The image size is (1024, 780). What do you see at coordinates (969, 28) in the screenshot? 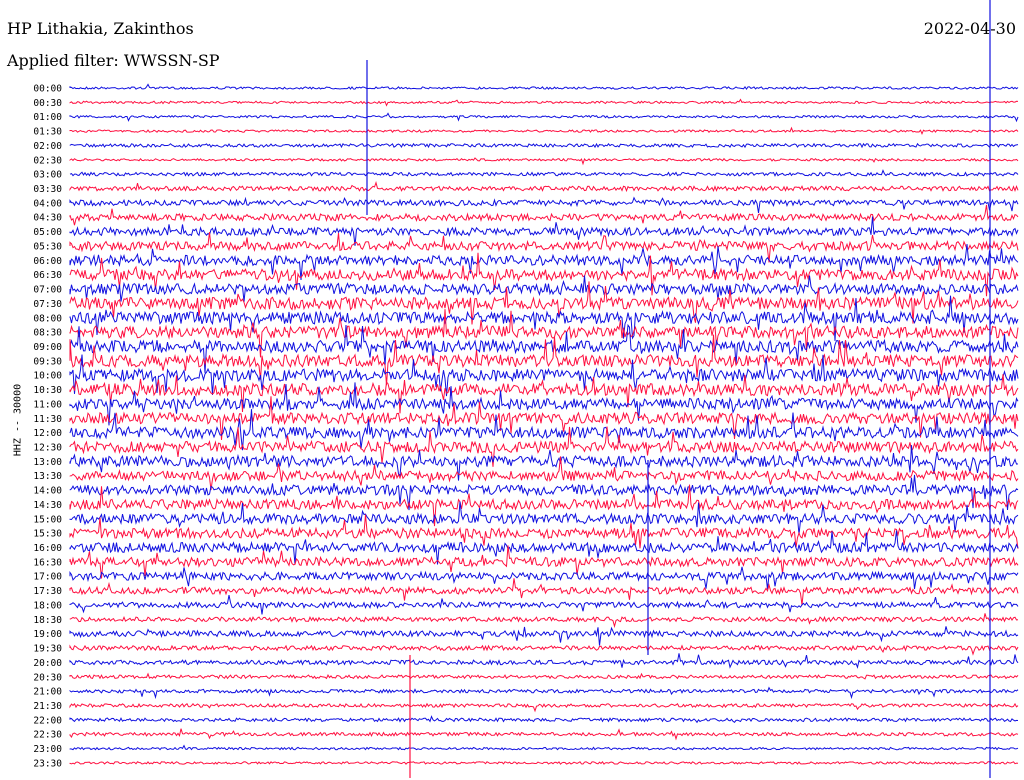
I see `date-label: 2022-04-30` at bounding box center [969, 28].